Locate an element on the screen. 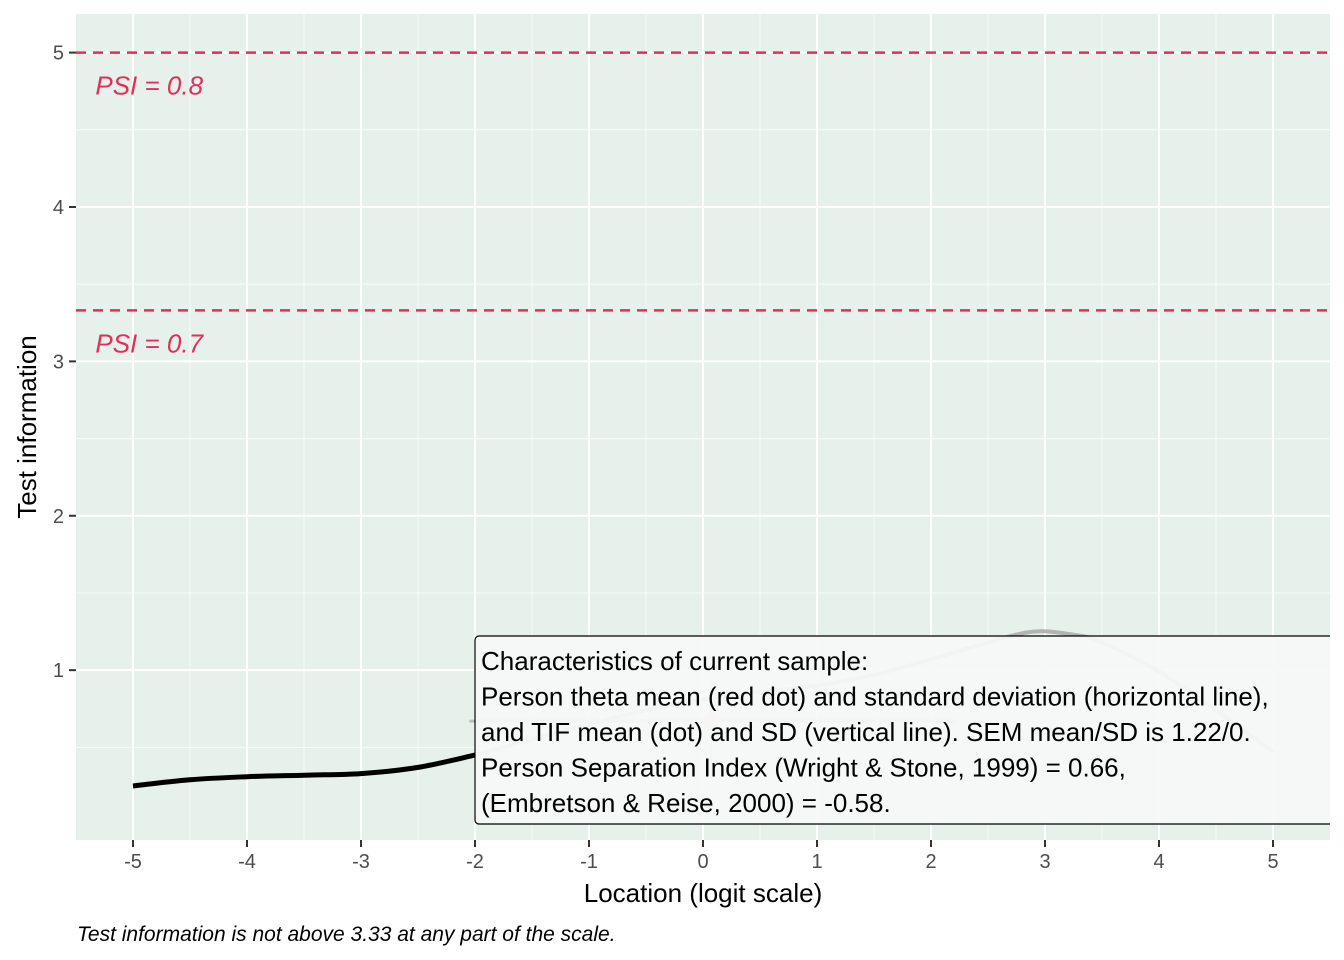 This screenshot has height=960, width=1344. x-axis-title: Location (logit scale) is located at coordinates (703, 893).